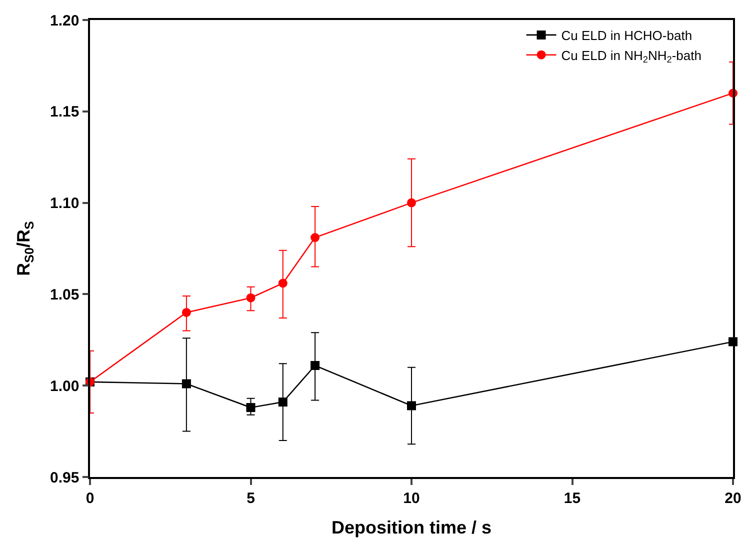 This screenshot has width=753, height=552. I want to click on x-tick-label: 10, so click(411, 498).